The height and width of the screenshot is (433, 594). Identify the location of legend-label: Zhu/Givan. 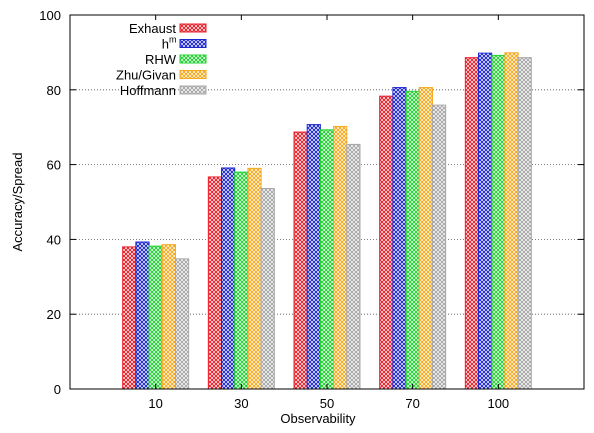
(146, 75).